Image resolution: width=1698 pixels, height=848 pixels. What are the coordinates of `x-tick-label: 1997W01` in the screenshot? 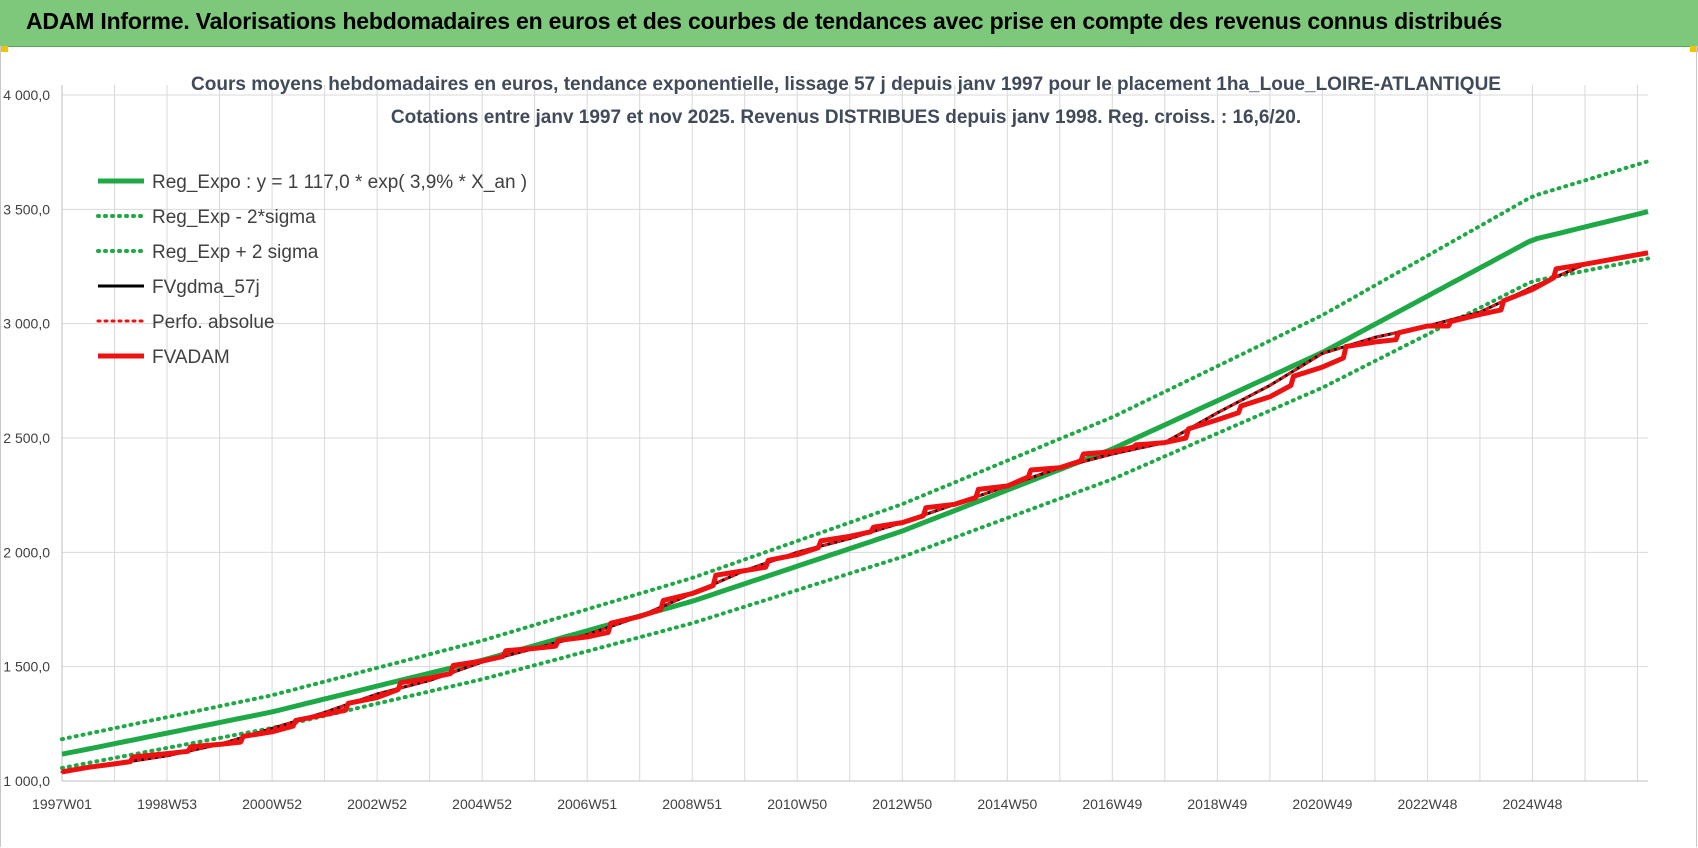 It's located at (62, 804).